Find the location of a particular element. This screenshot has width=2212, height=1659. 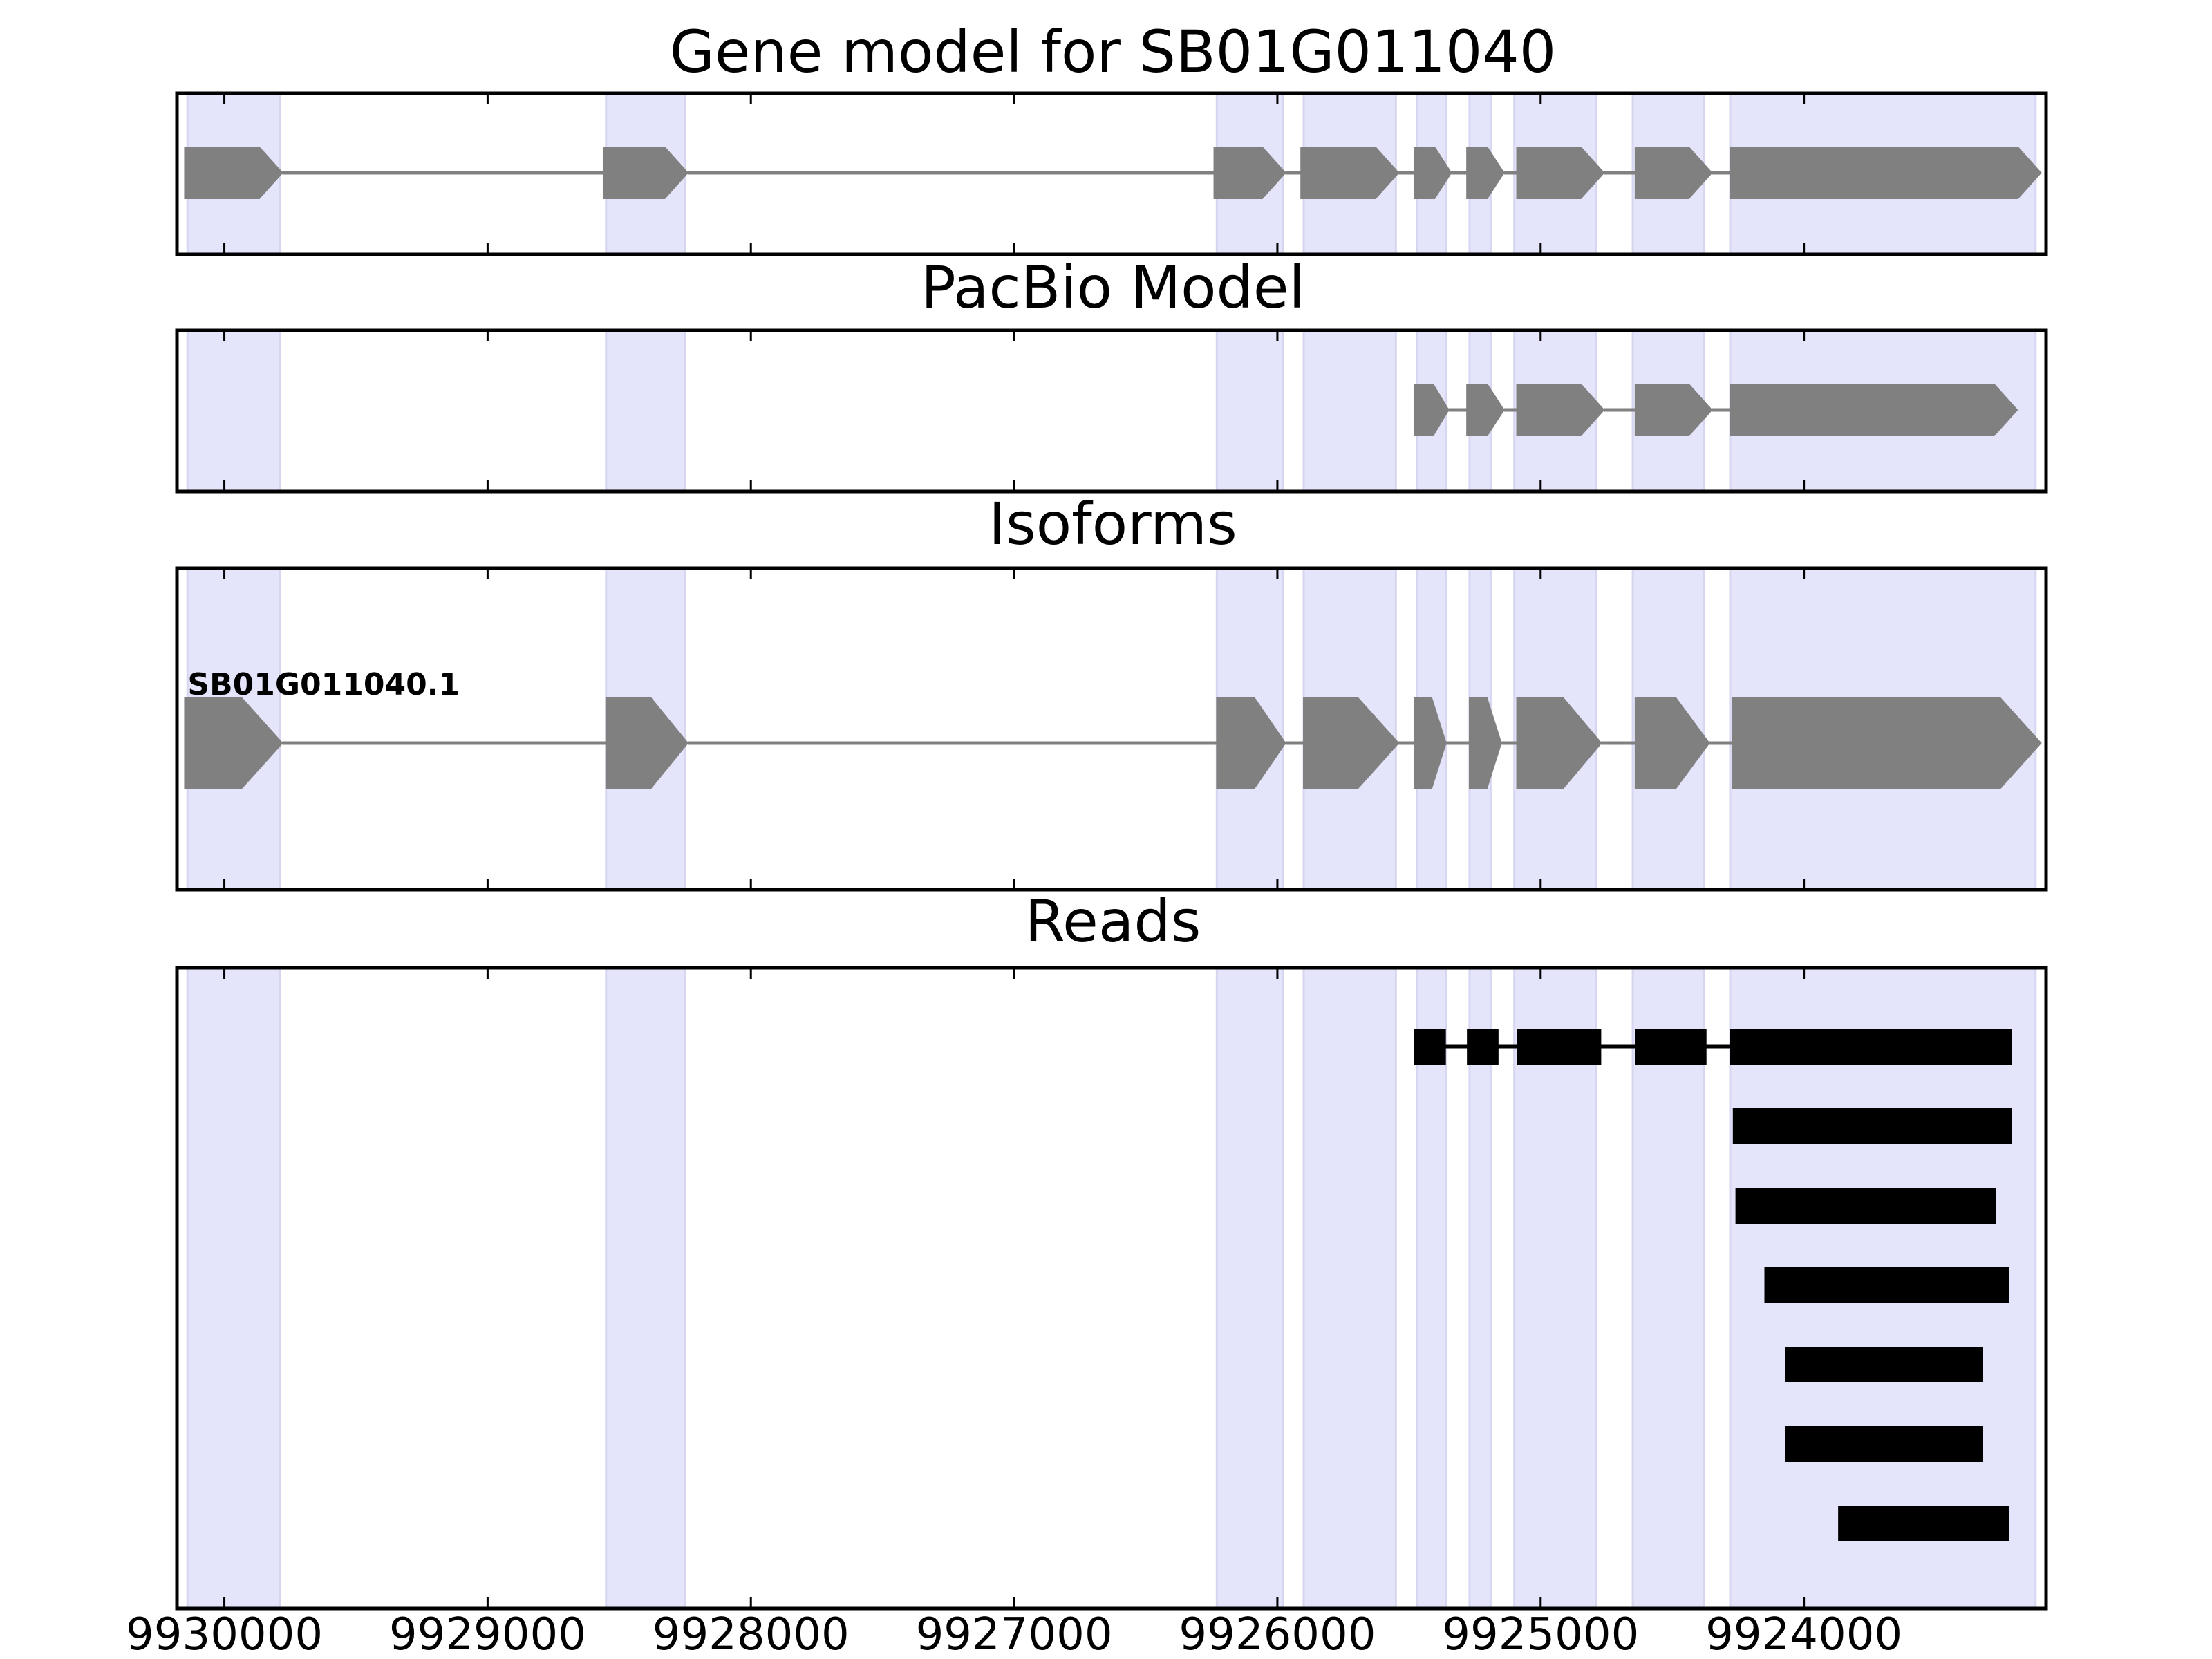

isoform-label: SB01G011040.1 is located at coordinates (323, 684).